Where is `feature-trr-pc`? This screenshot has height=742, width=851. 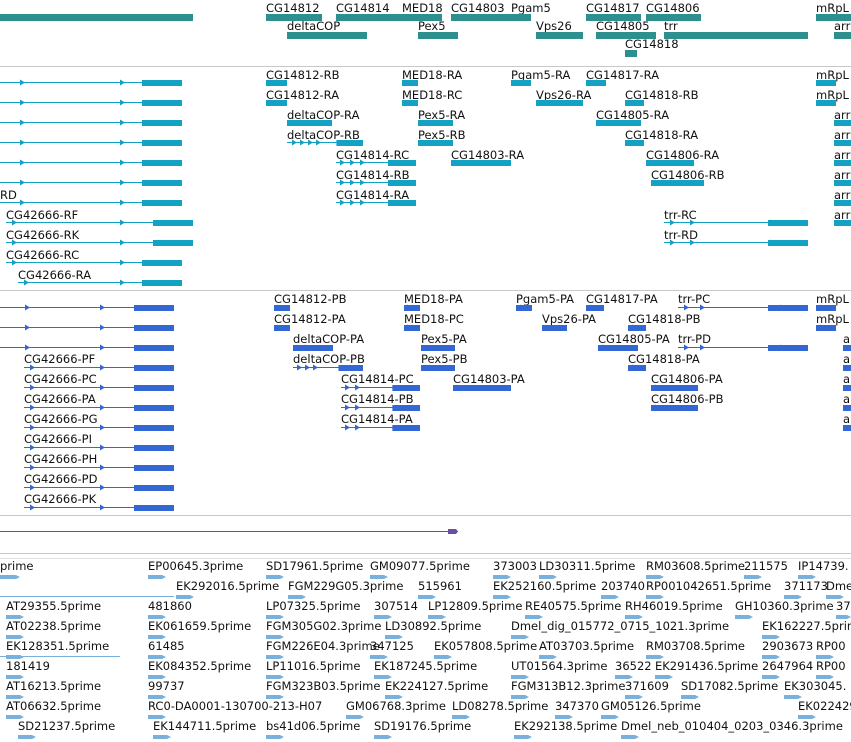
feature-trr-pc is located at coordinates (743, 309).